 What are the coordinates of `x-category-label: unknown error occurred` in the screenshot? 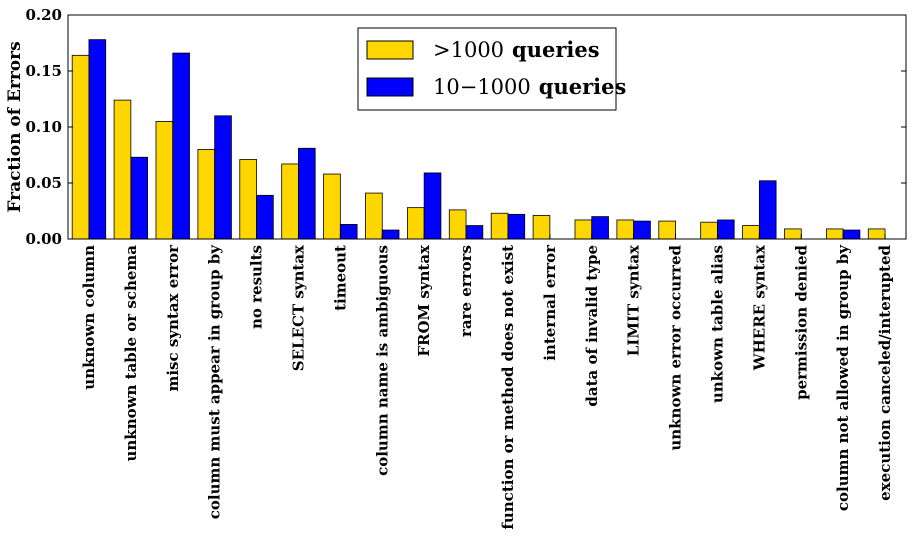 It's located at (676, 347).